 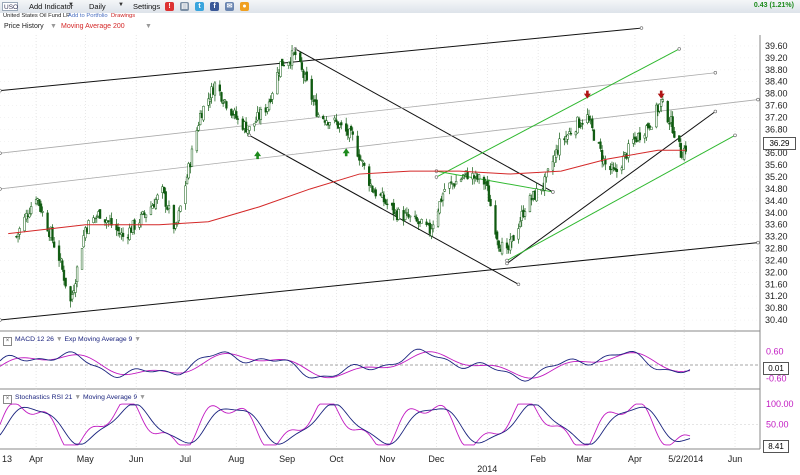 I want to click on period-select: Daily, so click(x=97, y=6).